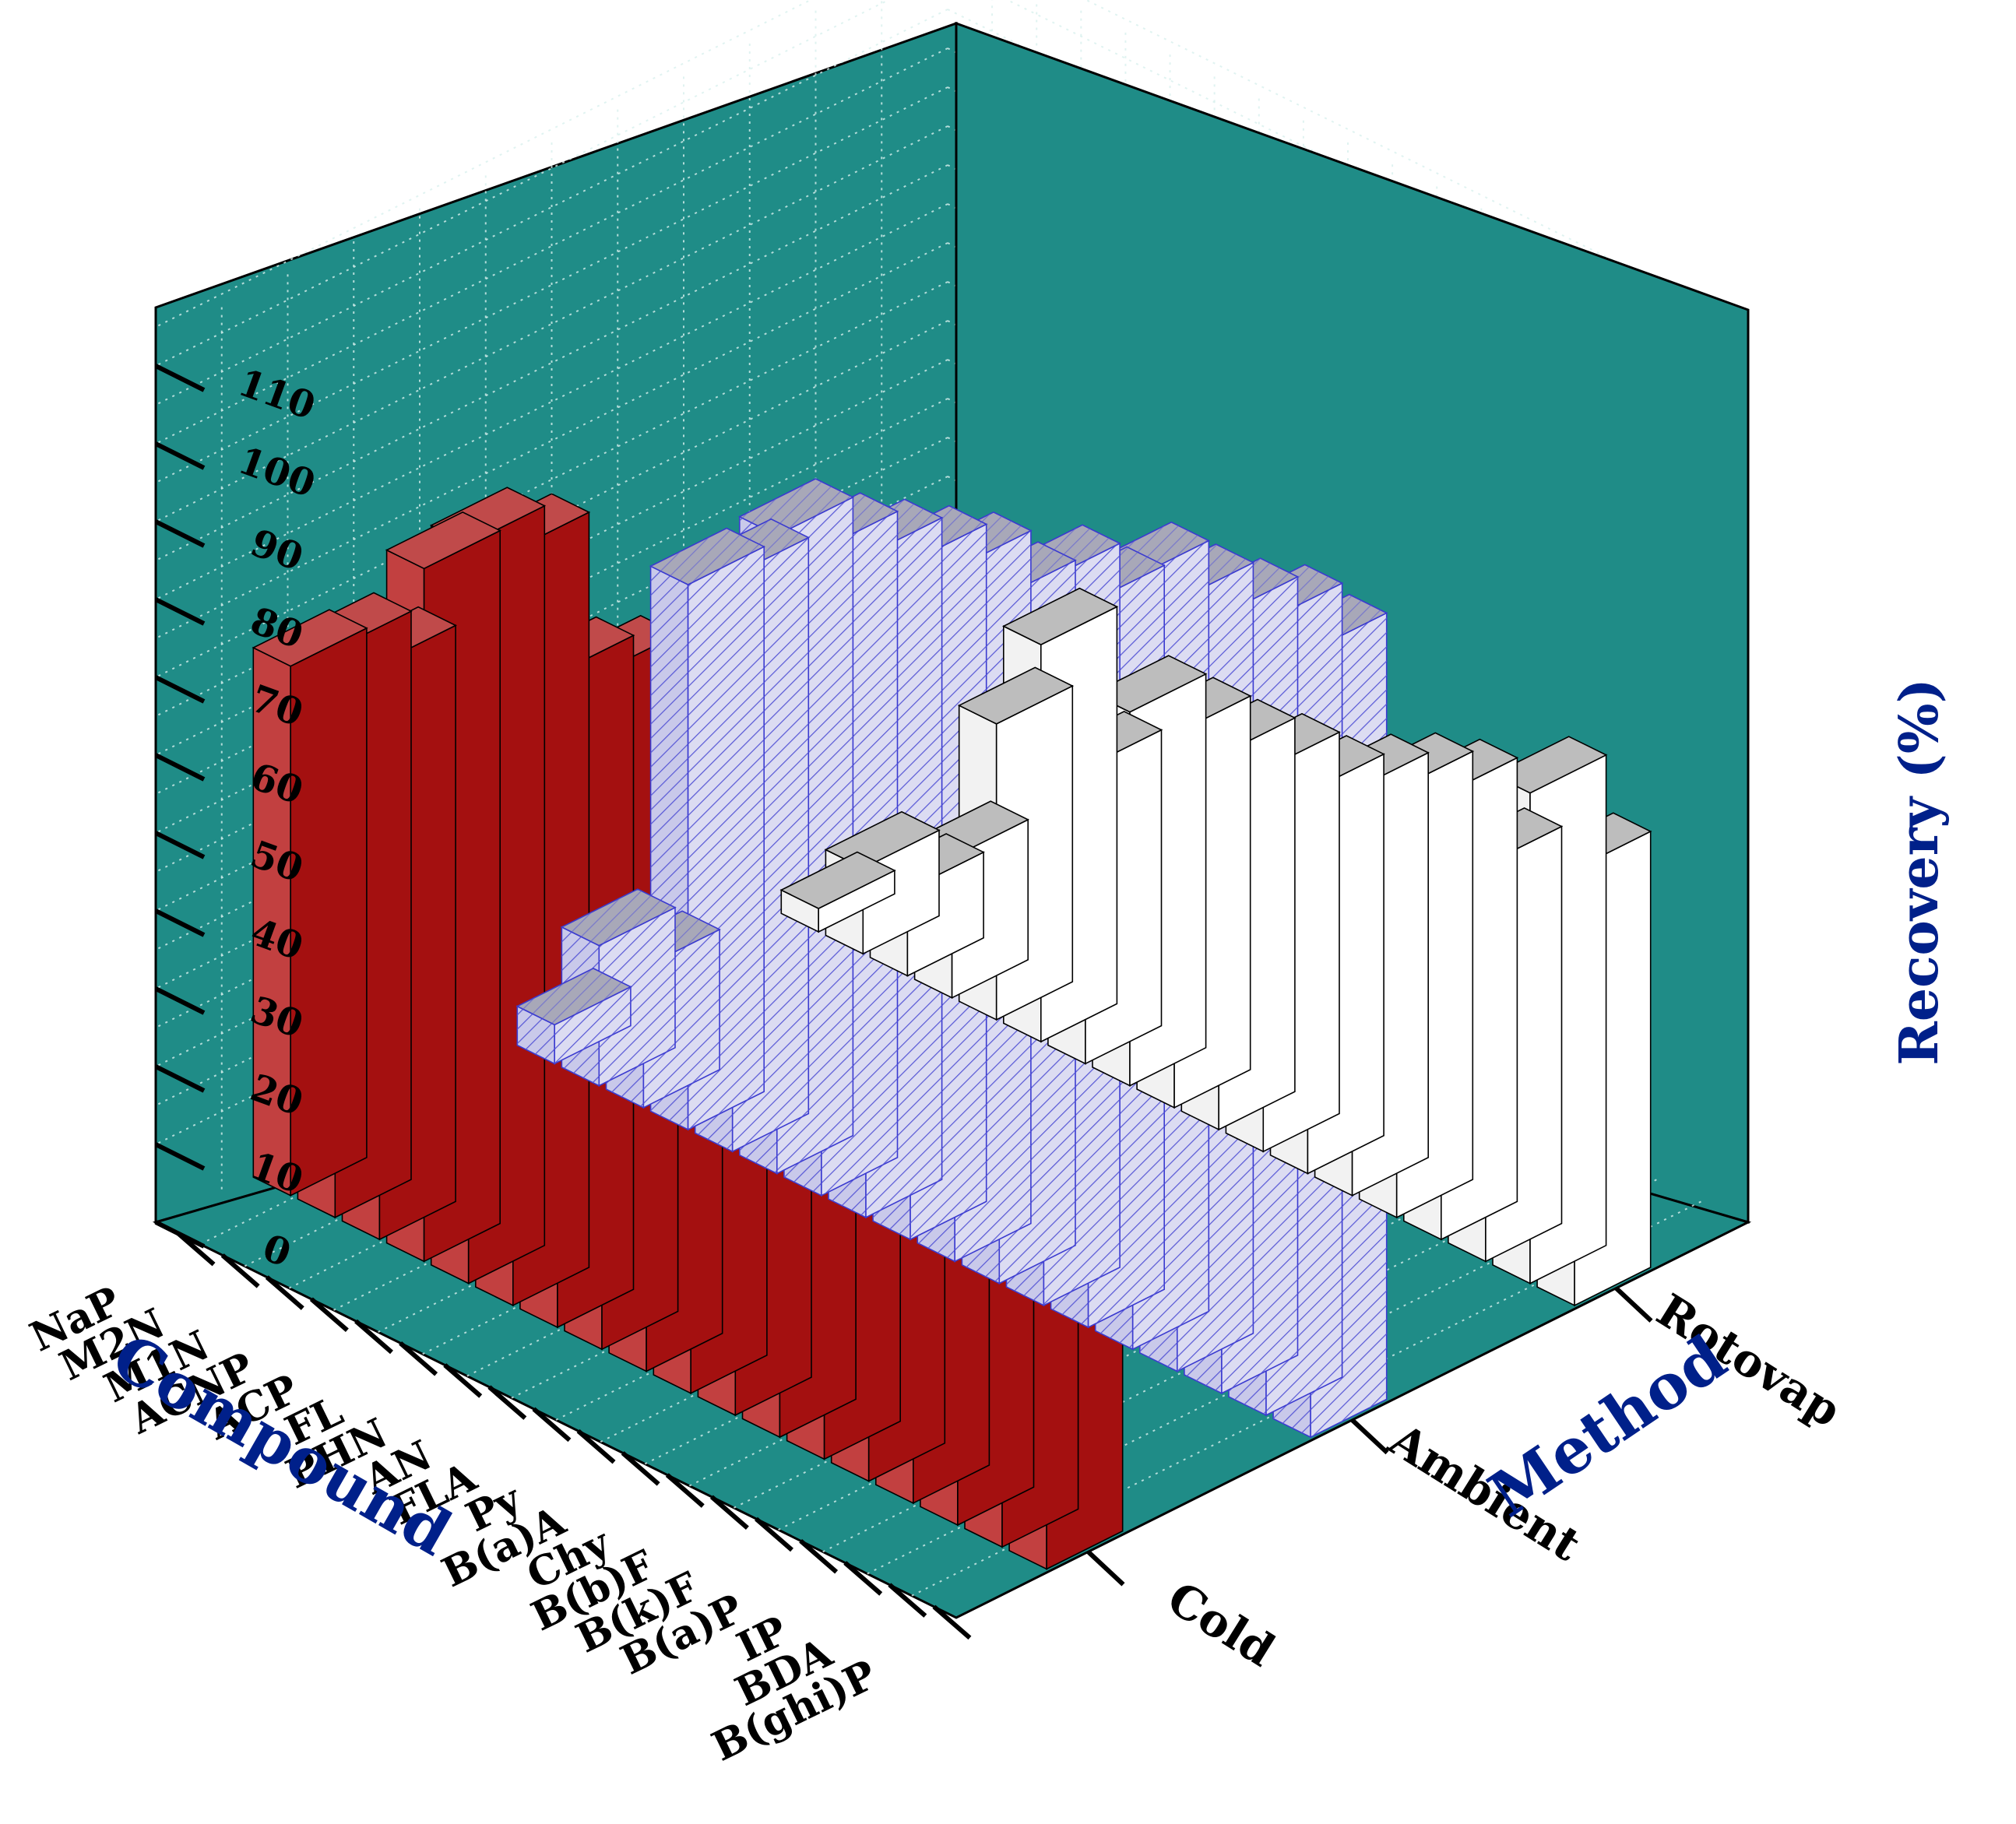 The image size is (2016, 1824). Describe the element at coordinates (1221, 1624) in the screenshot. I see `y-axis-tick-label: Cold` at that location.